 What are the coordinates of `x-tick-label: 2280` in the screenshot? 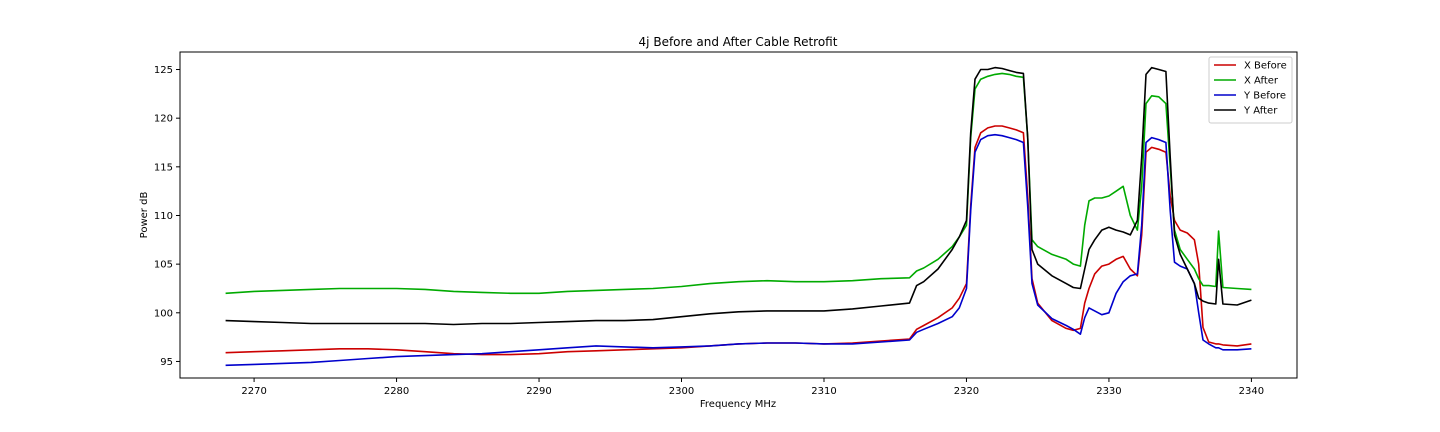 It's located at (396, 391).